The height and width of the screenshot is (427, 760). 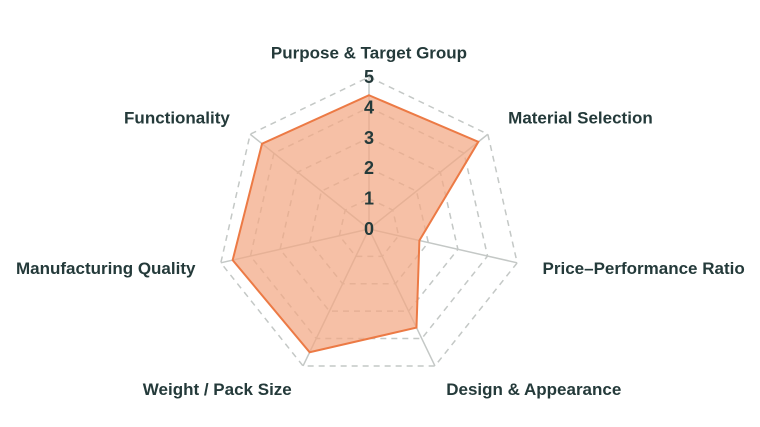 I want to click on tick-label-1: 1, so click(x=369, y=199).